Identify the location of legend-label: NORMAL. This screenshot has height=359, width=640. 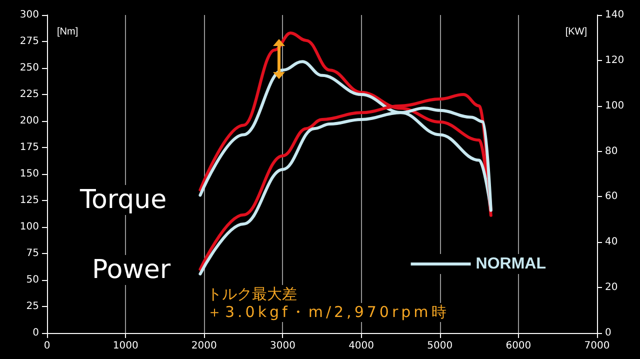
(511, 264).